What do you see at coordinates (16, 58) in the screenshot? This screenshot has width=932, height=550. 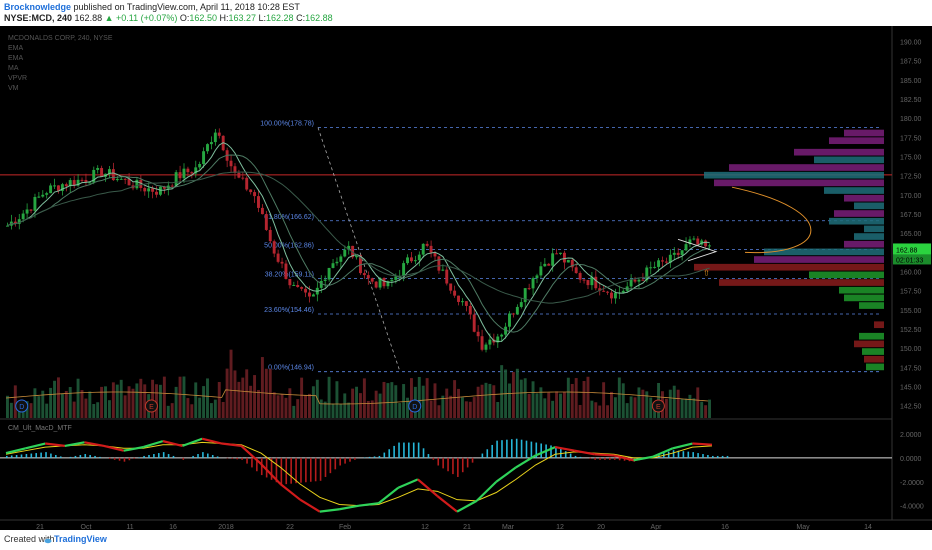 I see `legend-ema-2: EMA` at bounding box center [16, 58].